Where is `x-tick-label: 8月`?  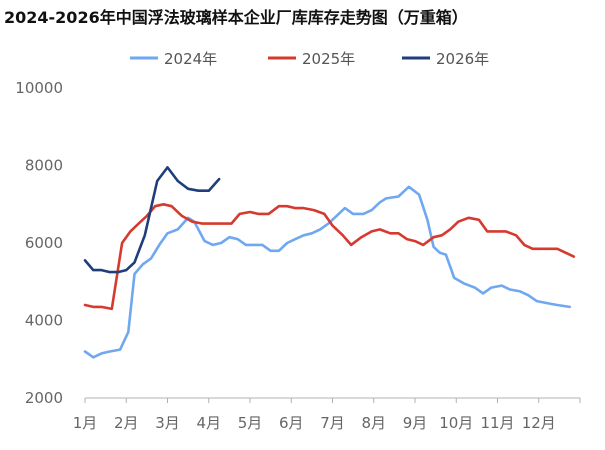
x-tick-label: 8月 is located at coordinates (373, 423).